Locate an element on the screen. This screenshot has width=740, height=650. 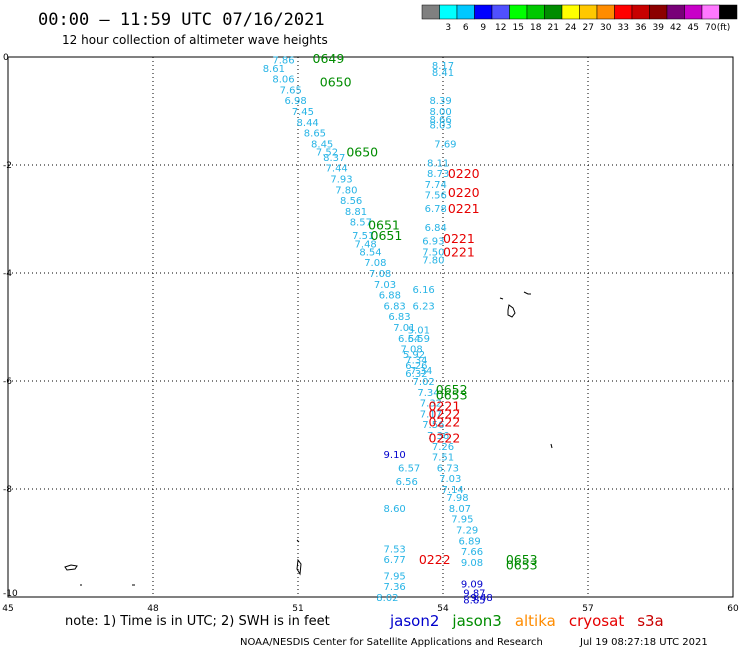
colorbar-label: 39 is located at coordinates (659, 28).